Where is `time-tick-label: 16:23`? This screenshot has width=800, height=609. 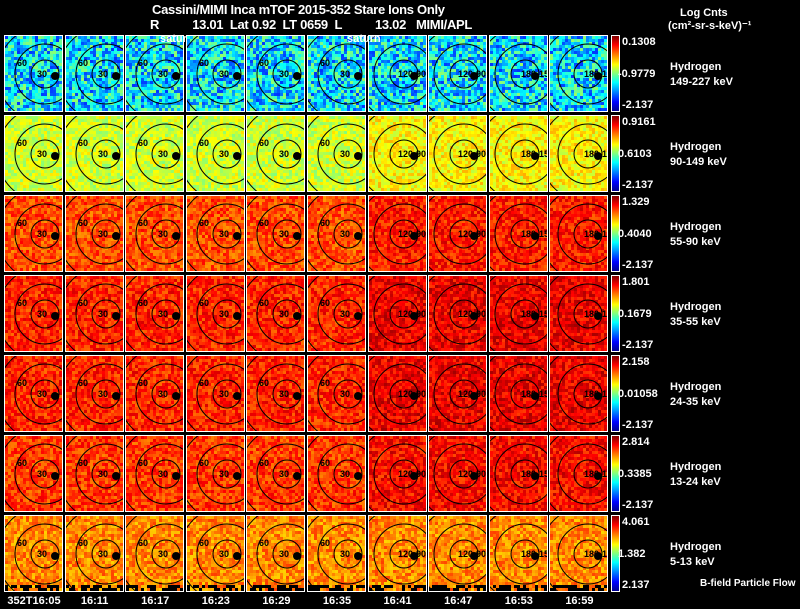
time-tick-label: 16:23 is located at coordinates (215, 601).